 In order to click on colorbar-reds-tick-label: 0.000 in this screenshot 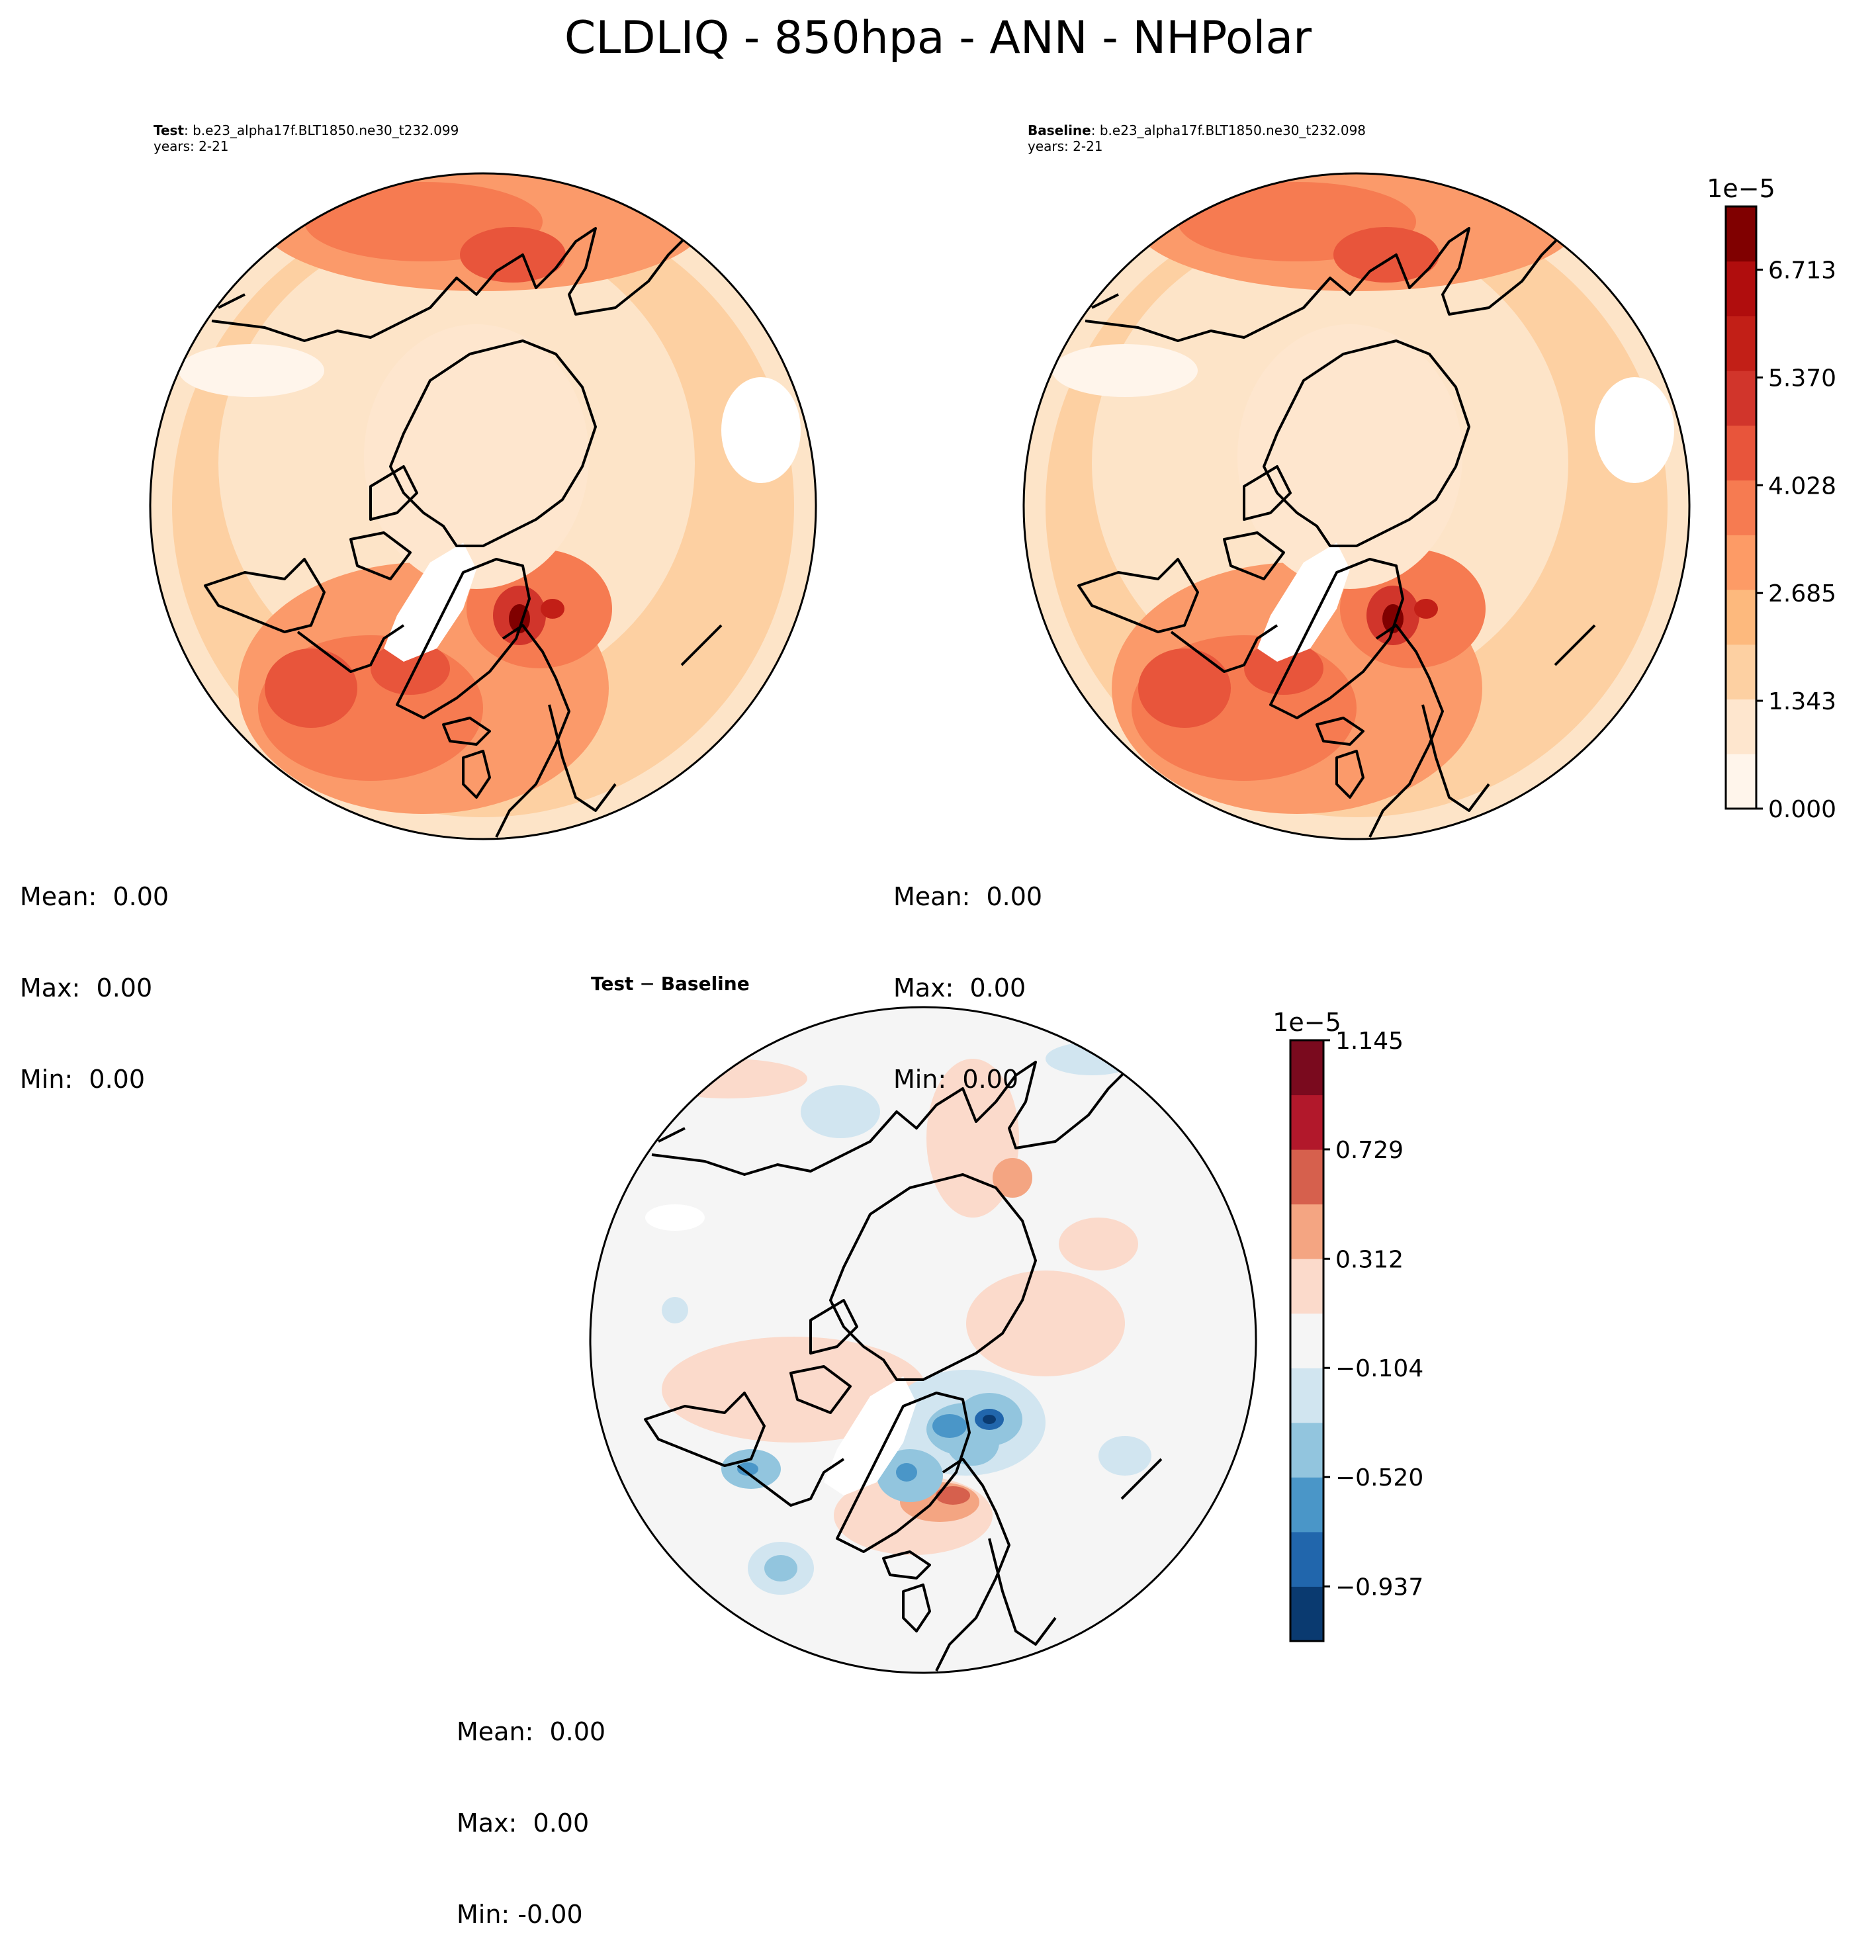, I will do `click(1802, 809)`.